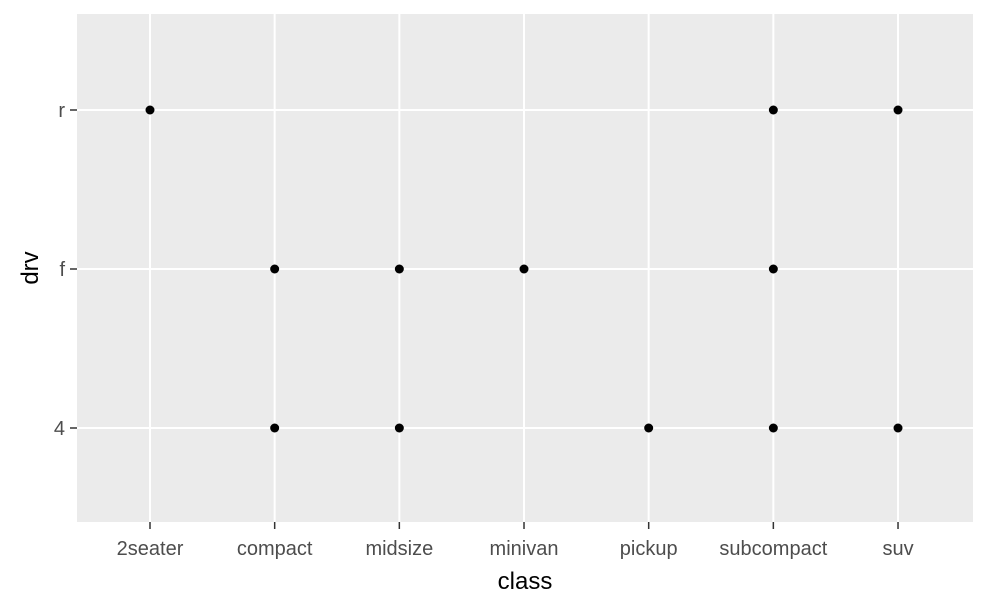 This screenshot has height=610, width=988. What do you see at coordinates (773, 549) in the screenshot?
I see `x-tick-label: subcompact` at bounding box center [773, 549].